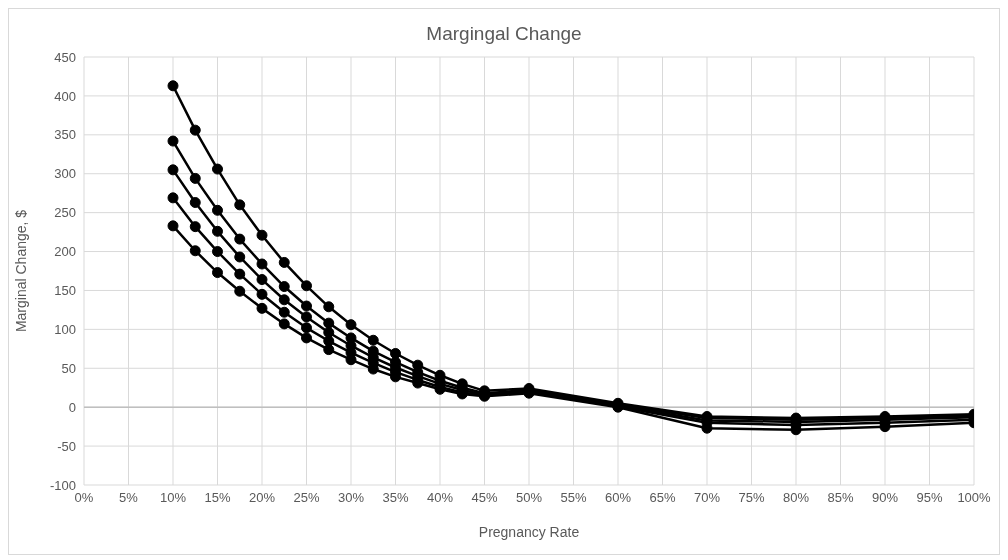 The width and height of the screenshot is (1008, 560). Describe the element at coordinates (66, 446) in the screenshot. I see `y-tick-label: -50` at that location.